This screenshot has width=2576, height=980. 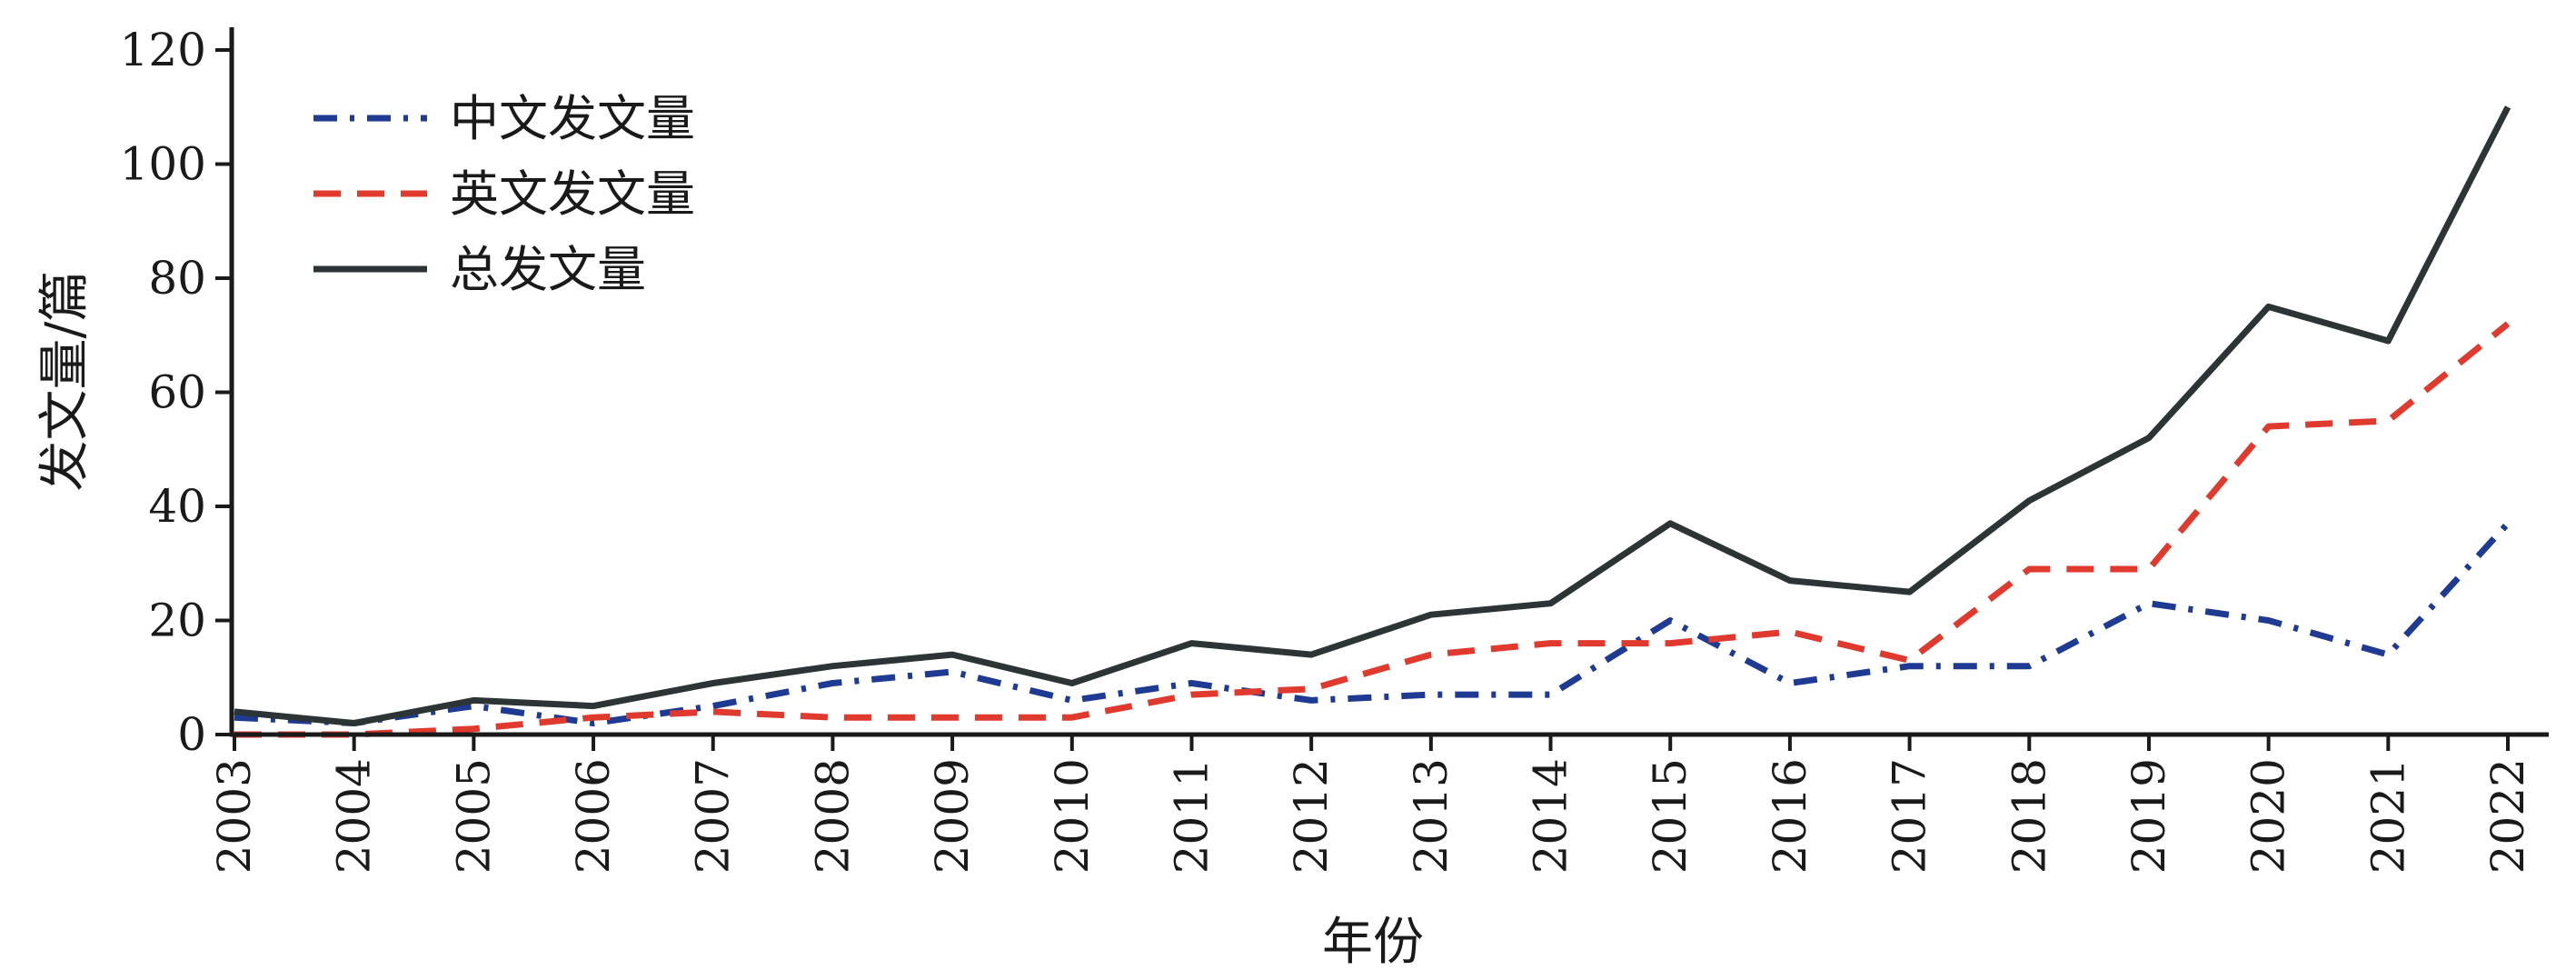 I want to click on x-tick-label: 2017, so click(x=1910, y=816).